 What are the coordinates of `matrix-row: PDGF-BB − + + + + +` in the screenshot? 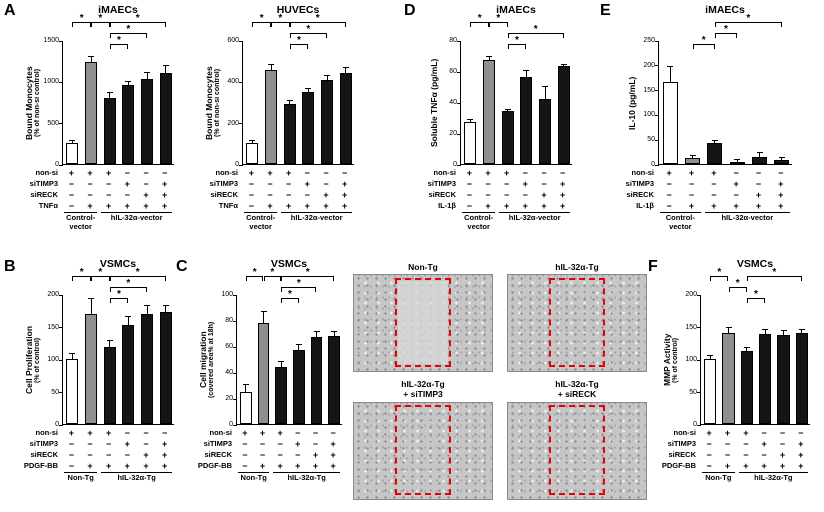 It's located at (95, 465).